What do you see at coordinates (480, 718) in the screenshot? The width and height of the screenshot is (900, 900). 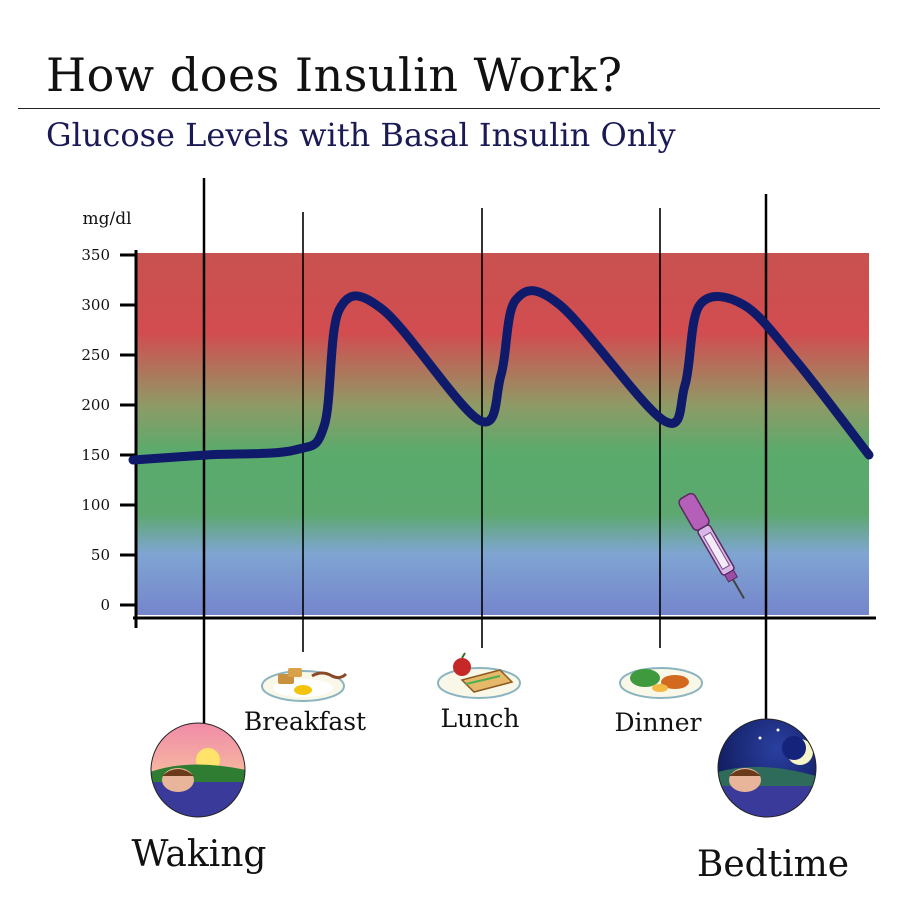 I see `event-label-lunch: Lunch` at bounding box center [480, 718].